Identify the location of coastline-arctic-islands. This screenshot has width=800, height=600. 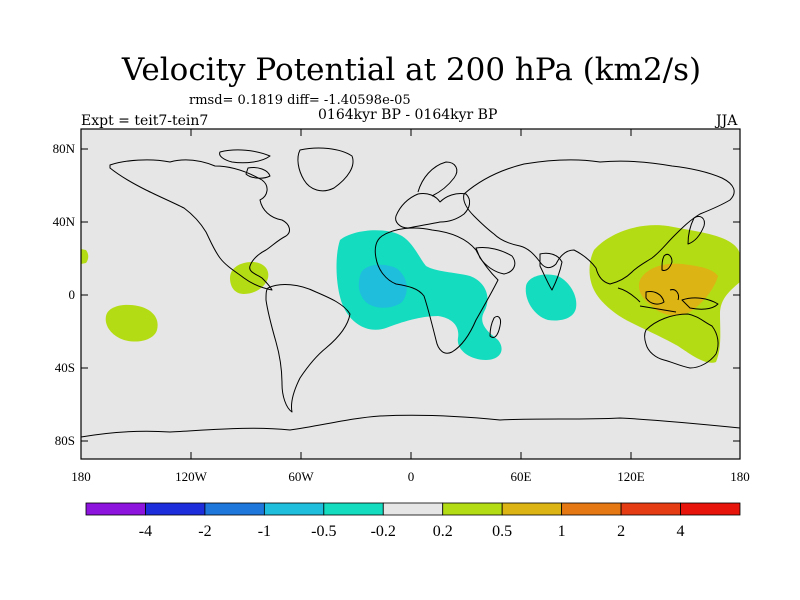
(245, 164).